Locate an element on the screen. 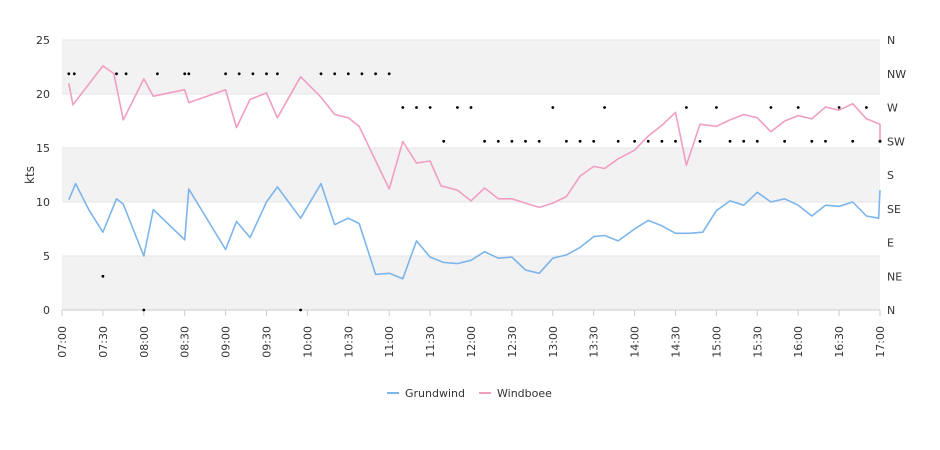  x-tick-label: 12:30 is located at coordinates (512, 342).